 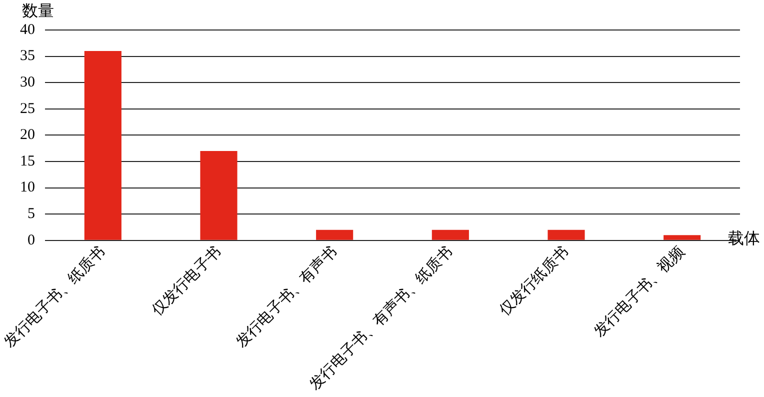 I want to click on y-tick-label: 10, so click(x=27, y=188).